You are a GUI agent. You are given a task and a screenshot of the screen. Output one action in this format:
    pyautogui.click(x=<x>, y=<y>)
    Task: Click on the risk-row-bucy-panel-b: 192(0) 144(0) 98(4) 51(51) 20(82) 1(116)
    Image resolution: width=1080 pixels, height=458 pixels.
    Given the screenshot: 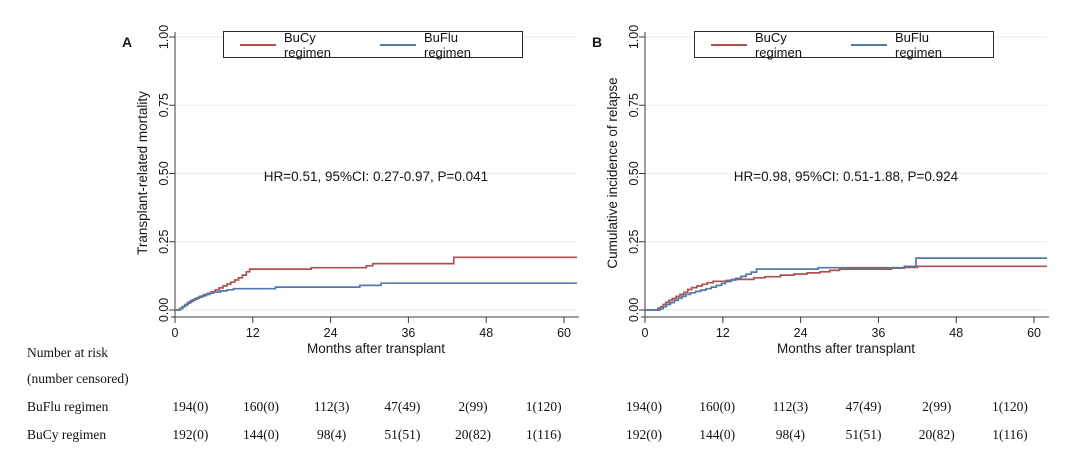 What is the action you would take?
    pyautogui.click(x=827, y=435)
    